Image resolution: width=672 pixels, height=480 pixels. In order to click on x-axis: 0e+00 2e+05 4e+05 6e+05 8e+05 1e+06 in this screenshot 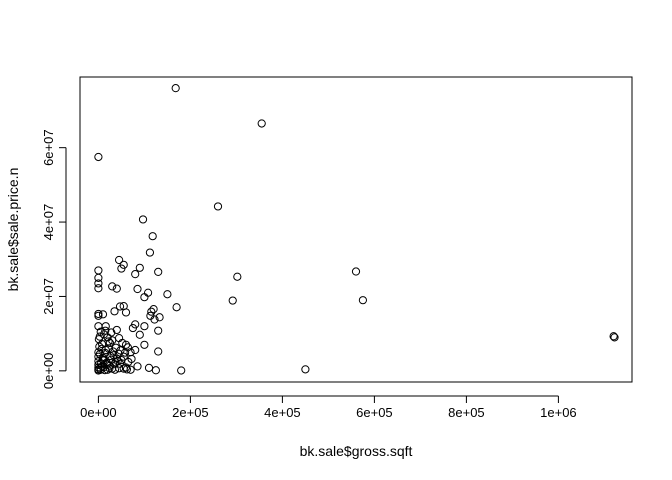, I will do `click(328, 407)`.